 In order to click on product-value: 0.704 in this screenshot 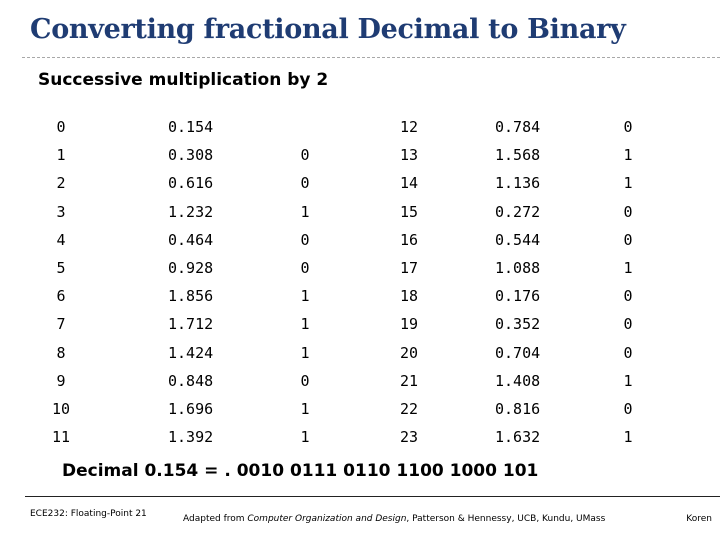, I will do `click(518, 352)`.